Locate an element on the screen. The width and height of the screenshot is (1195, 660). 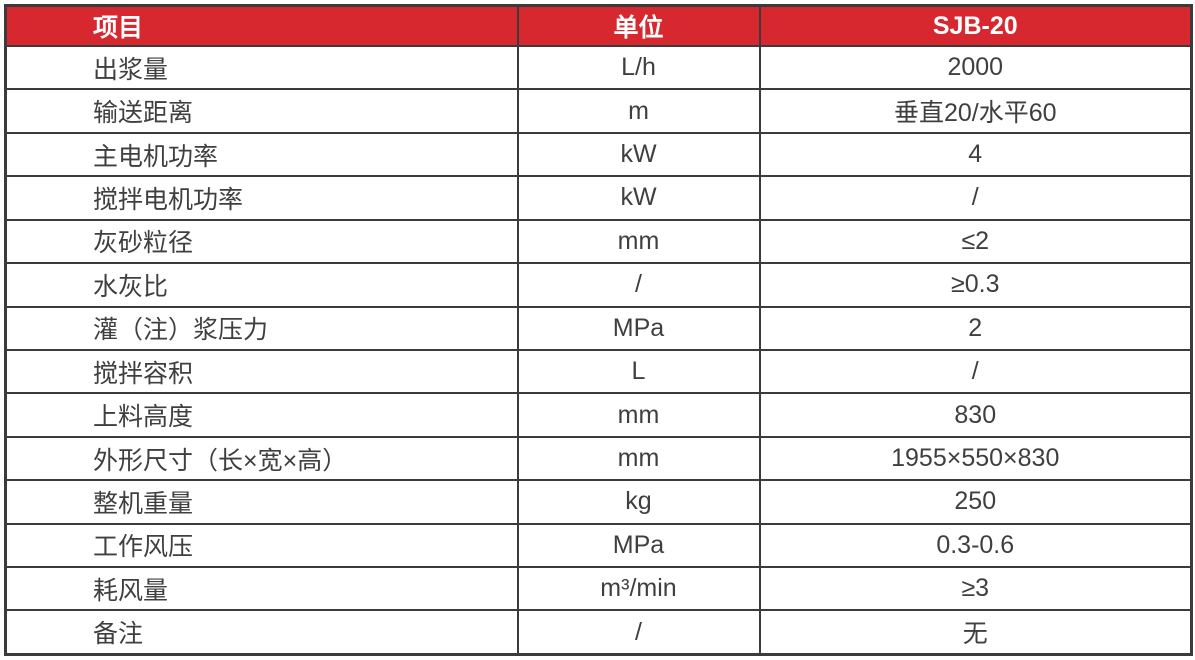
item-cell: 工作风压 is located at coordinates (261, 545).